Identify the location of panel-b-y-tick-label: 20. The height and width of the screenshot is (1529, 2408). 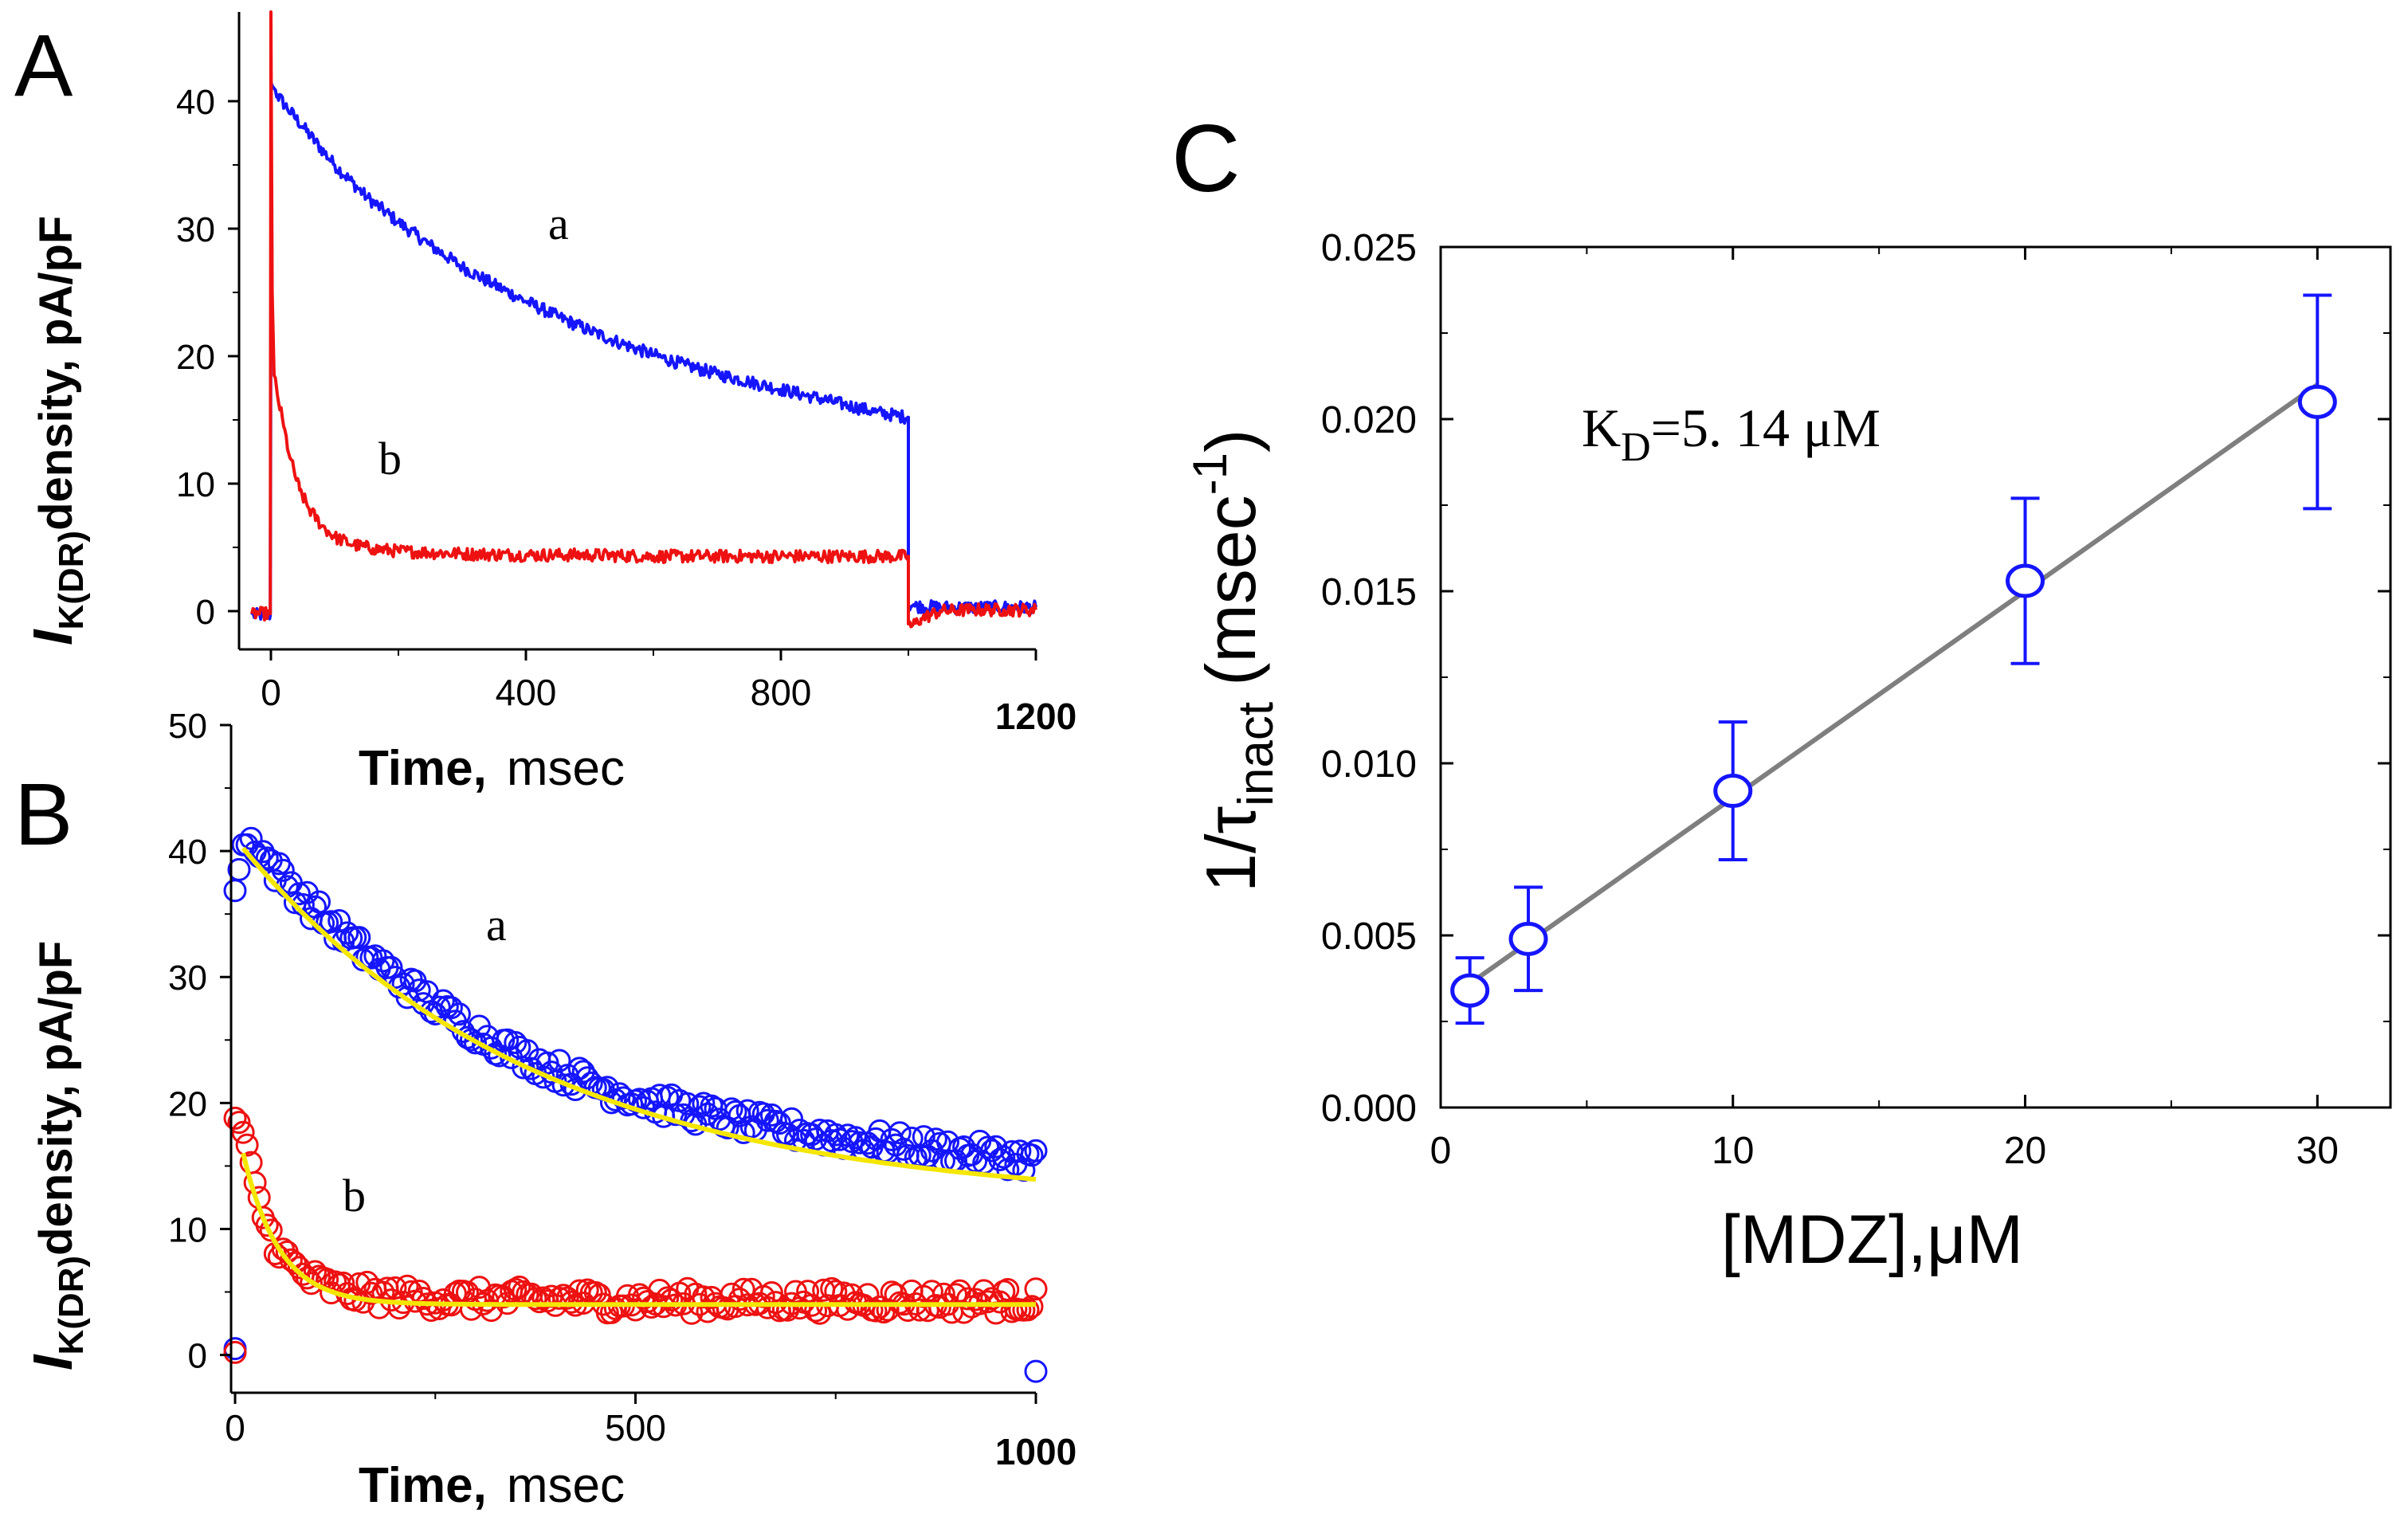
(187, 1103).